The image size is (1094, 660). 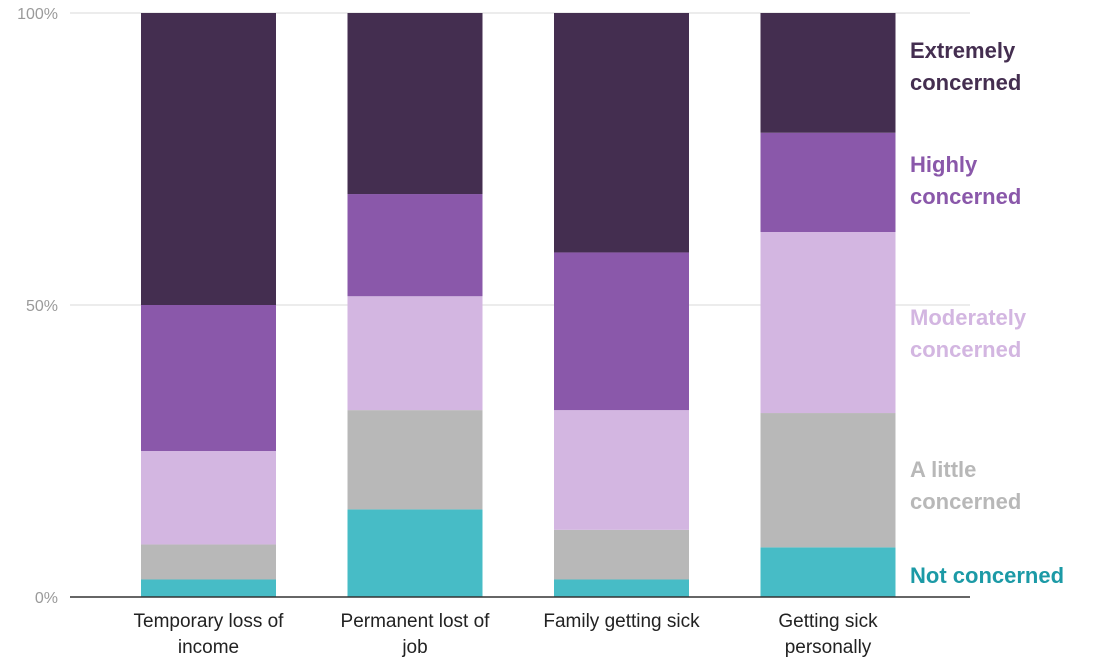 What do you see at coordinates (209, 621) in the screenshot?
I see `x-tick-label: Temporary loss of` at bounding box center [209, 621].